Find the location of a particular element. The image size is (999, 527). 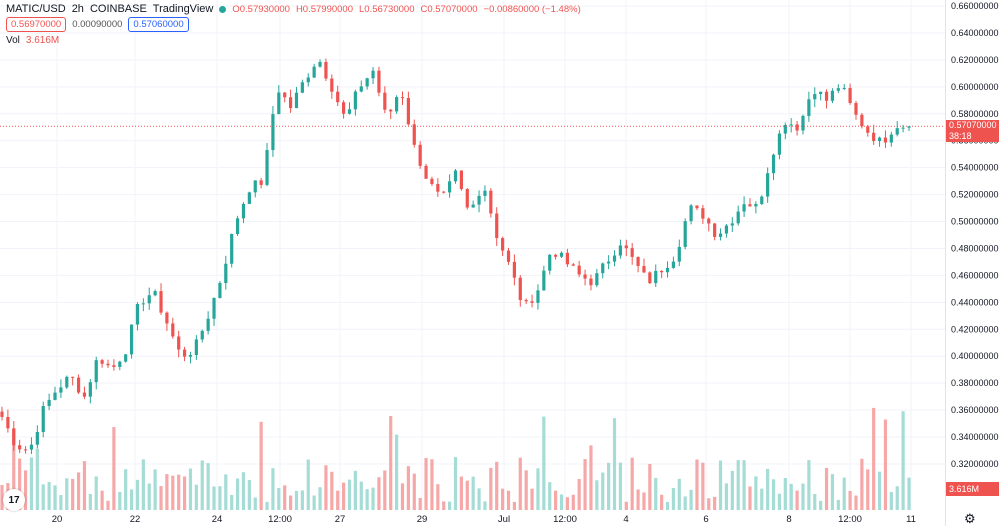

sell-price-button: 0.56970000 is located at coordinates (36, 24).